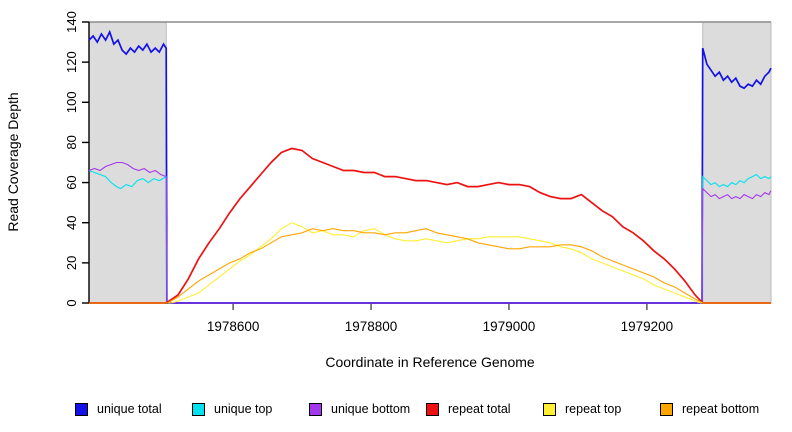 This screenshot has width=792, height=432. Describe the element at coordinates (593, 409) in the screenshot. I see `legend-label: repeat top` at that location.